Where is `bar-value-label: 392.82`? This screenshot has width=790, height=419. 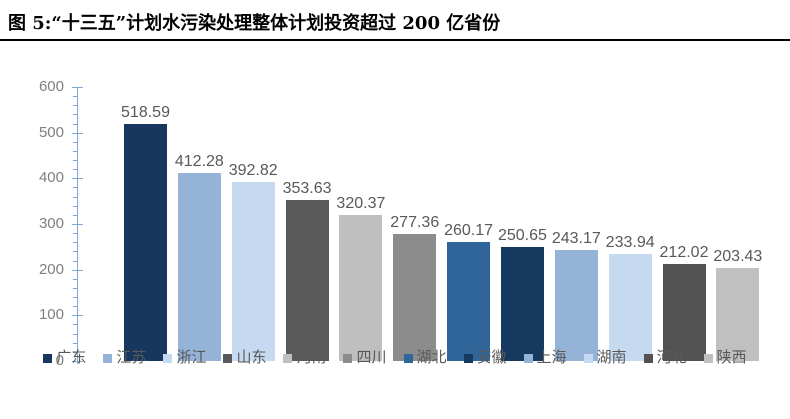
bar-value-label: 392.82 is located at coordinates (253, 170).